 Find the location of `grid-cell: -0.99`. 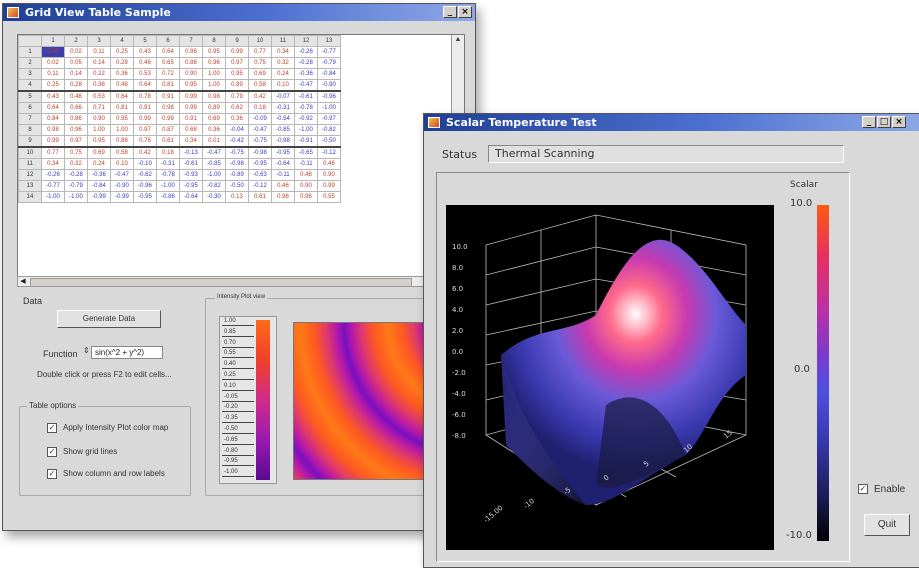

grid-cell: -0.99 is located at coordinates (122, 197).